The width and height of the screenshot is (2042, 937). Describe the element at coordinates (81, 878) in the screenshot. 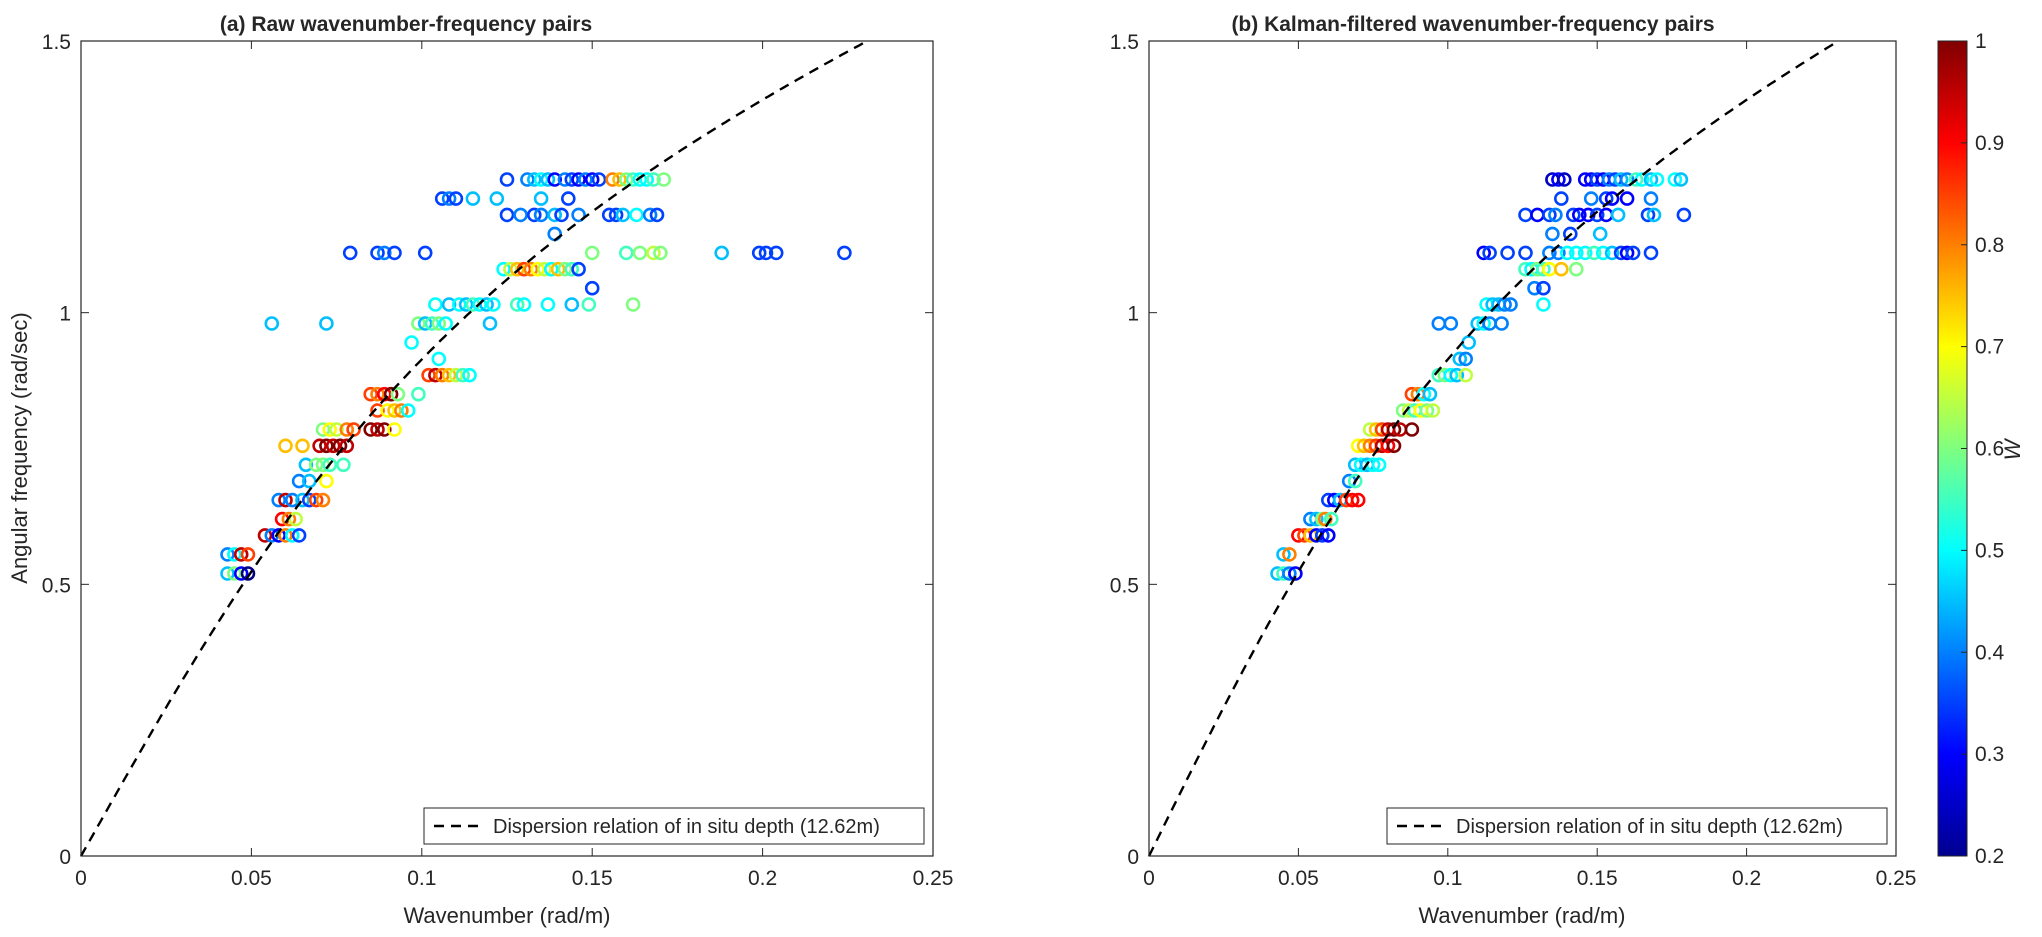

I see `x-tick-label: 0` at that location.